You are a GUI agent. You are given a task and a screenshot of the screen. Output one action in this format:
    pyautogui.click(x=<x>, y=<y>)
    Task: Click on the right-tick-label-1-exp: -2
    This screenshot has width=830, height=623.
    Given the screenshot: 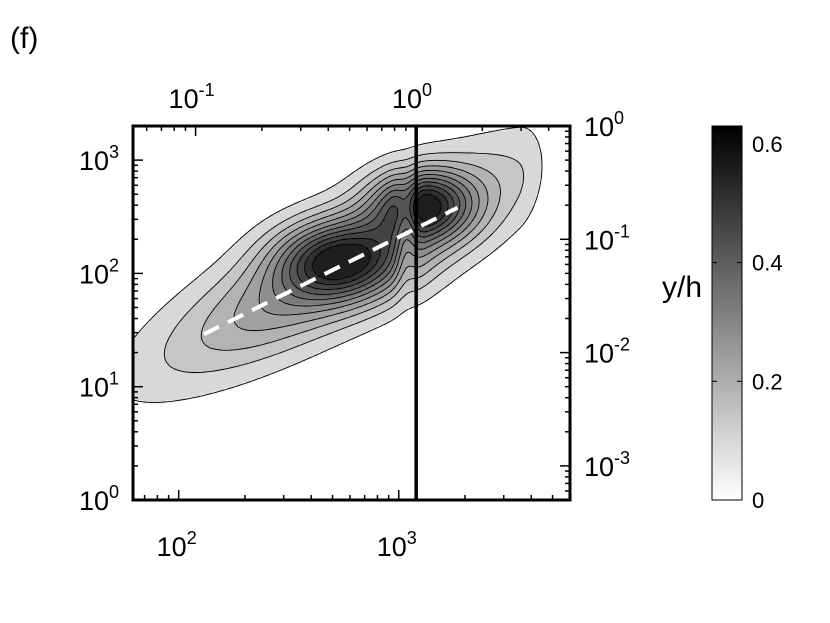 What is the action you would take?
    pyautogui.click(x=622, y=345)
    